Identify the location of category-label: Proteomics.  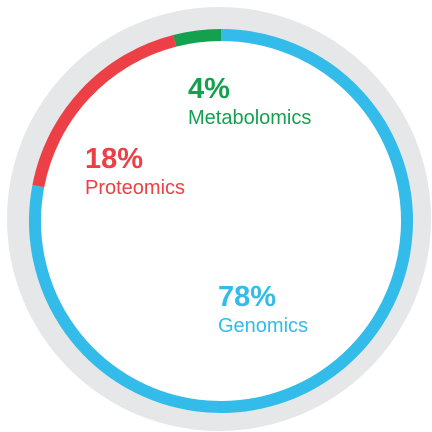
(135, 188).